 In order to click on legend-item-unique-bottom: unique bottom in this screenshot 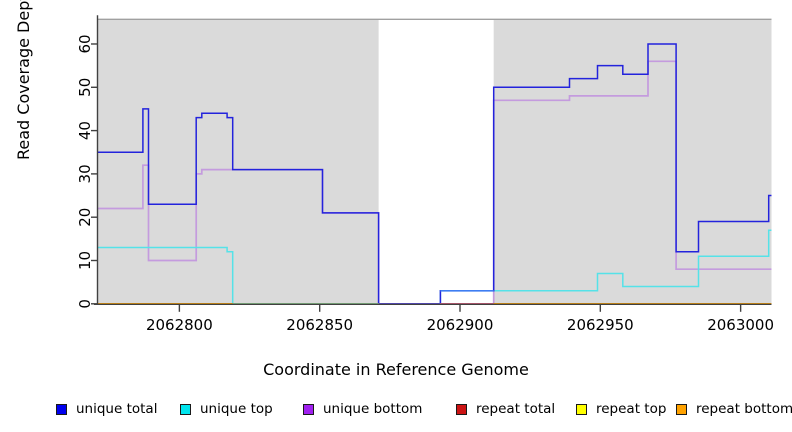, I will do `click(362, 409)`.